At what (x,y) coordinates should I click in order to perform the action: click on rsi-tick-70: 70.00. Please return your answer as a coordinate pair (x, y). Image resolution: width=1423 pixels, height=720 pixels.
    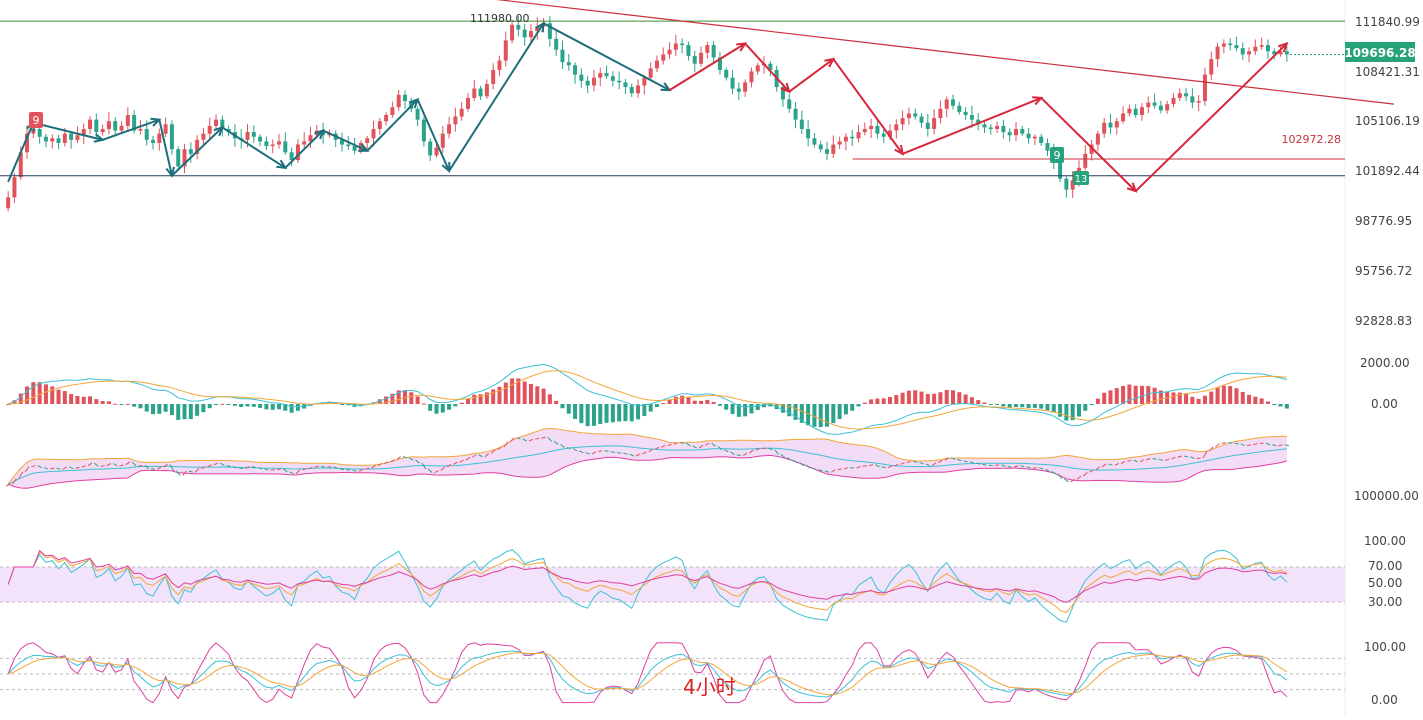
    Looking at the image, I should click on (1385, 566).